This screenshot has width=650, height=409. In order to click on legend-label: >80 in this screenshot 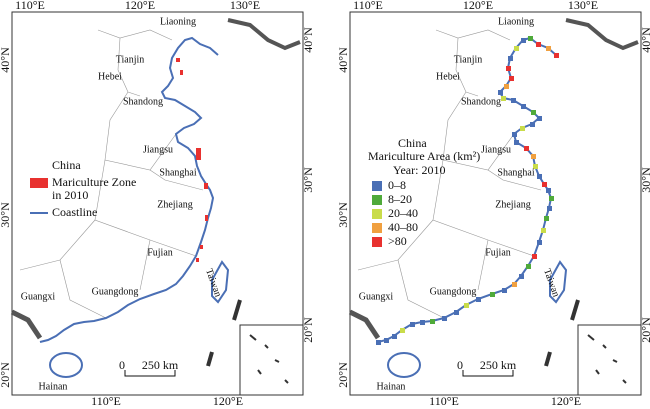, I will do `click(397, 241)`.